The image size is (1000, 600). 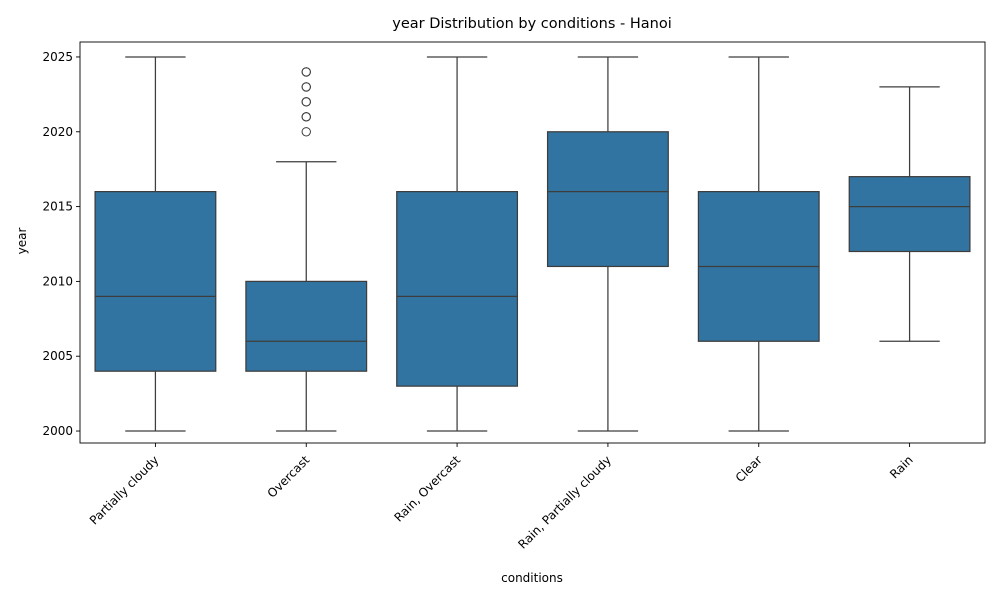 What do you see at coordinates (22, 241) in the screenshot?
I see `y-axis-label: year` at bounding box center [22, 241].